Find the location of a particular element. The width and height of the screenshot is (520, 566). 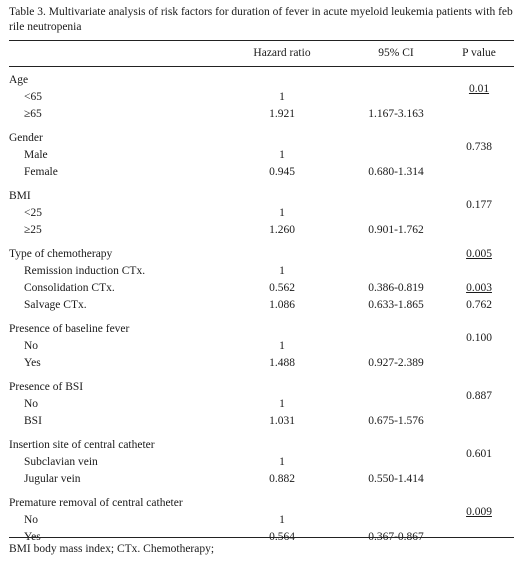

row-label: Consolidation CTx. is located at coordinates (69, 288).